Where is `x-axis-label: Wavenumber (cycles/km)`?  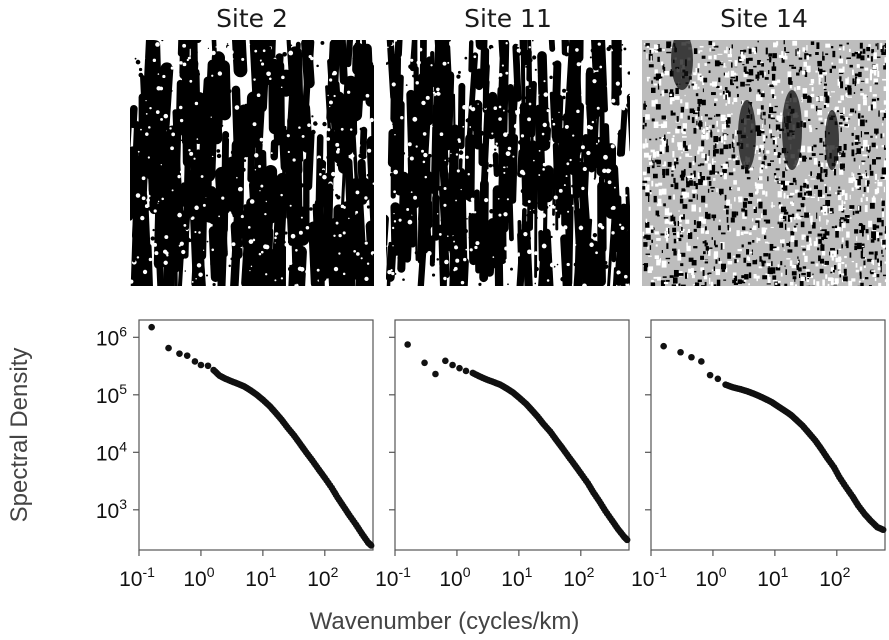
x-axis-label: Wavenumber (cycles/km) is located at coordinates (444, 621).